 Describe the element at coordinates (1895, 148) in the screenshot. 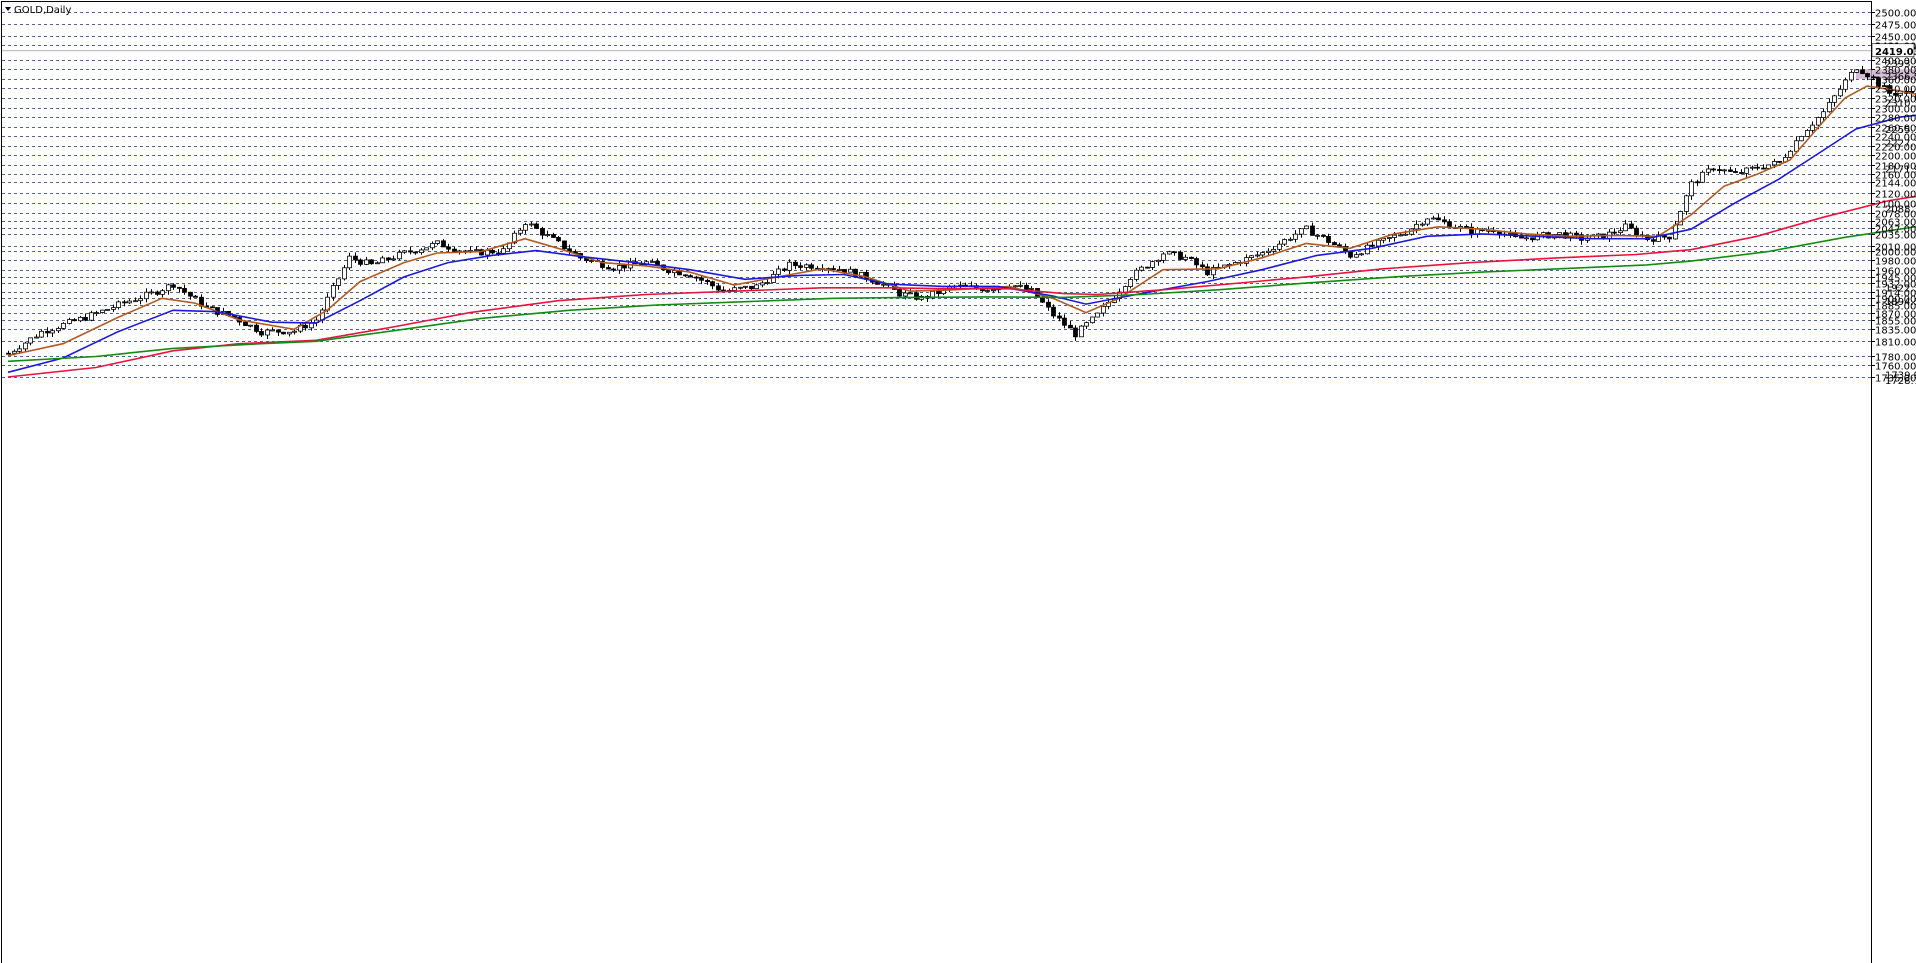

I see `price-tick-label: 2220.00` at that location.